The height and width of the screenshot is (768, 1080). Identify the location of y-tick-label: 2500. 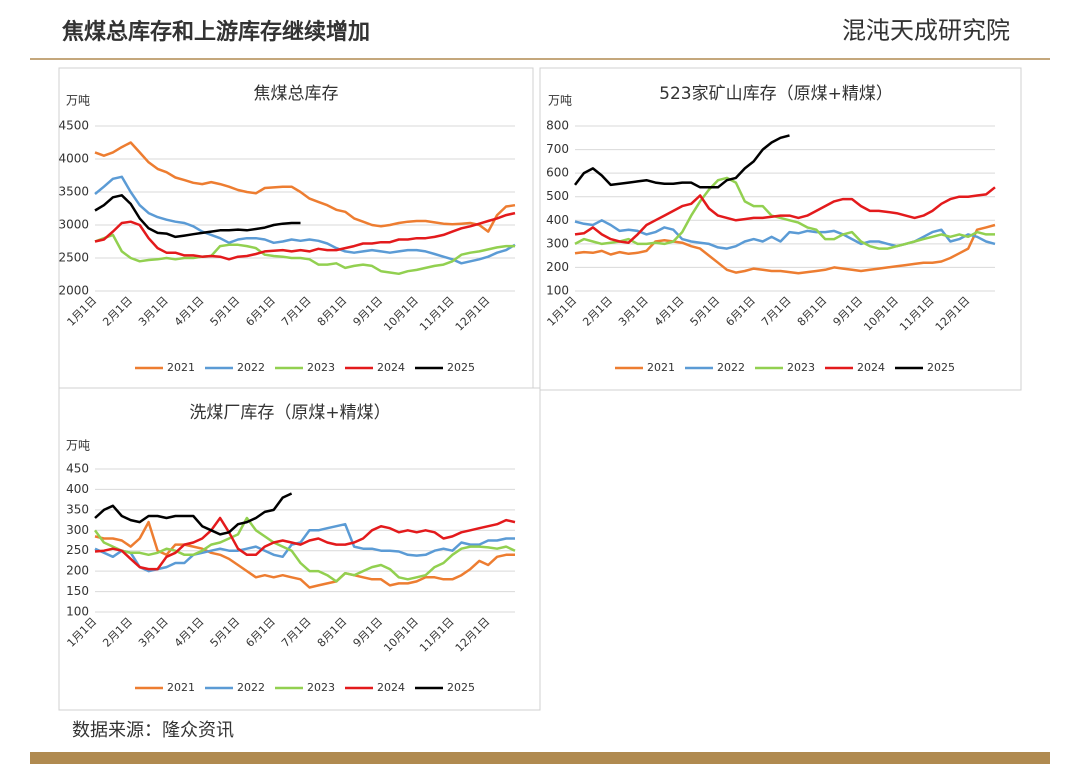
(73, 258).